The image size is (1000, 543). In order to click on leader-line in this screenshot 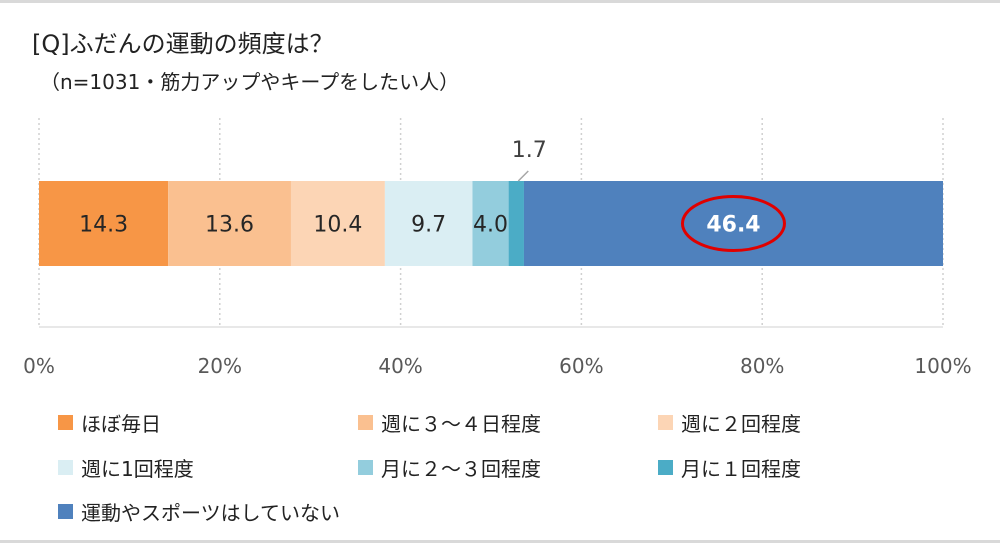, I will do `click(523, 176)`.